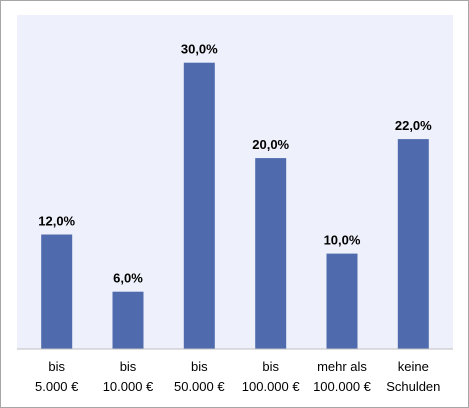 The width and height of the screenshot is (469, 408). I want to click on data-label: 30,0%, so click(199, 49).